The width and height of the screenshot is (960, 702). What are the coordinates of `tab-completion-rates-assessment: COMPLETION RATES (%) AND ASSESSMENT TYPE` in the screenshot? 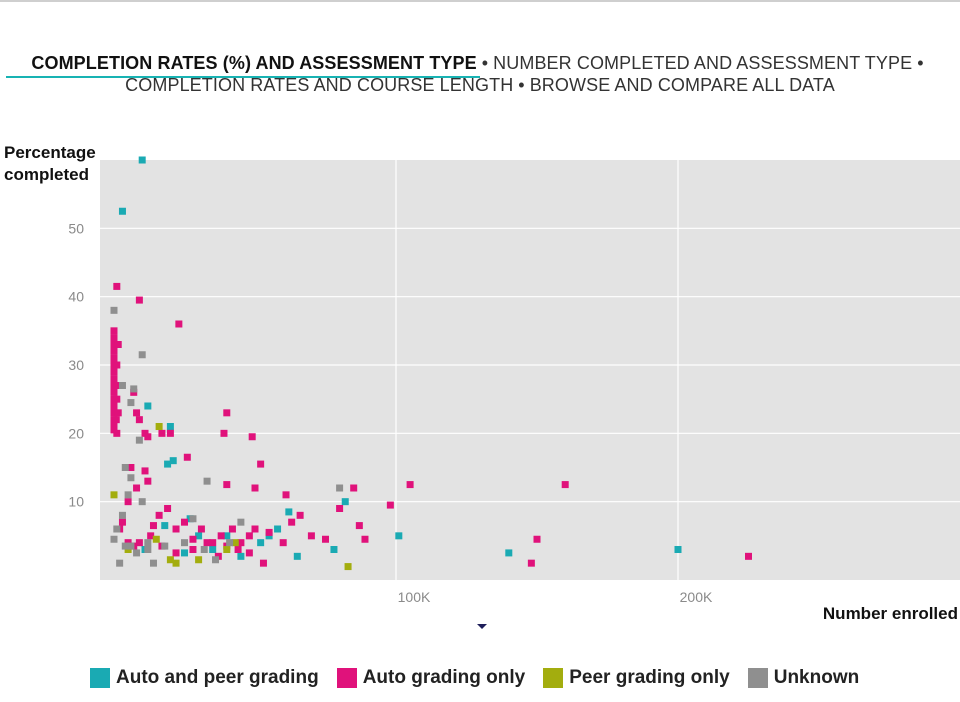 It's located at (254, 63).